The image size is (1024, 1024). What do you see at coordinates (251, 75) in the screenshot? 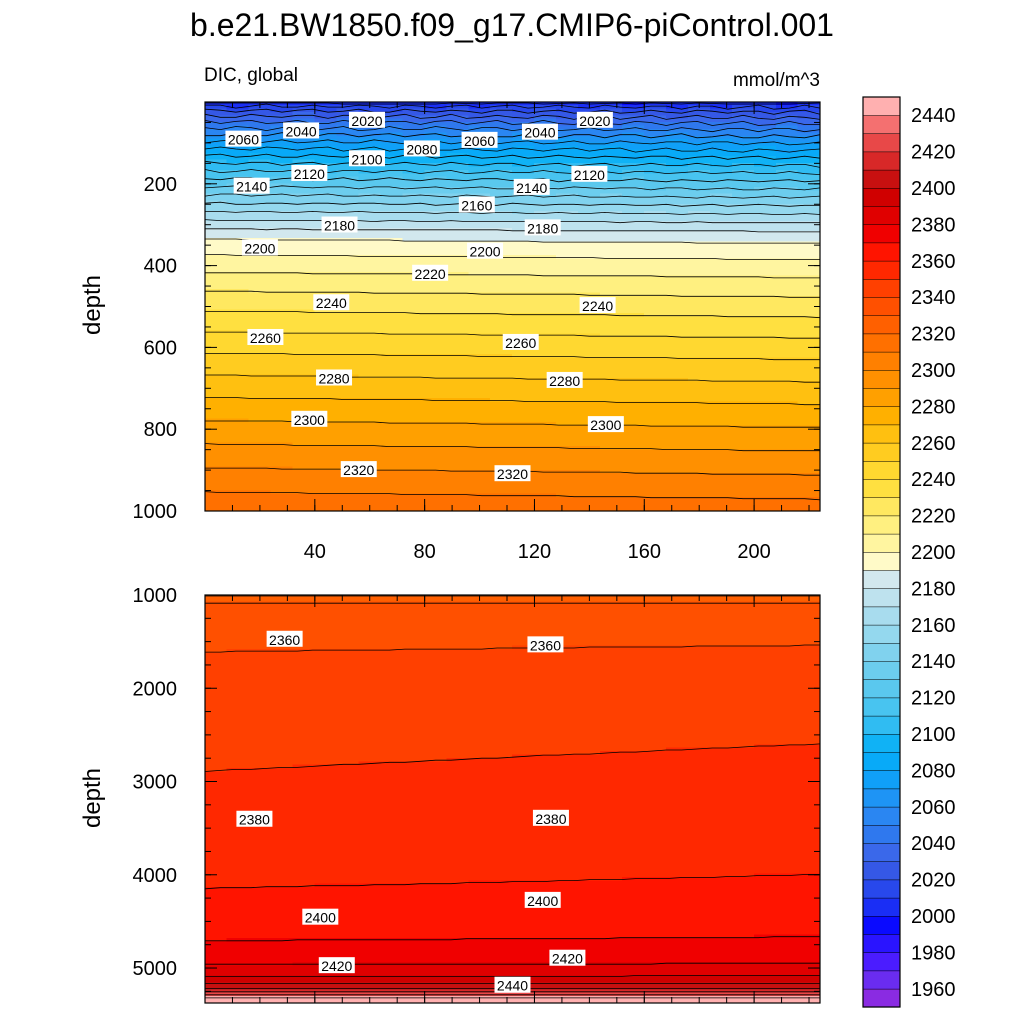
I see `subtitle-left: DIC, global` at bounding box center [251, 75].